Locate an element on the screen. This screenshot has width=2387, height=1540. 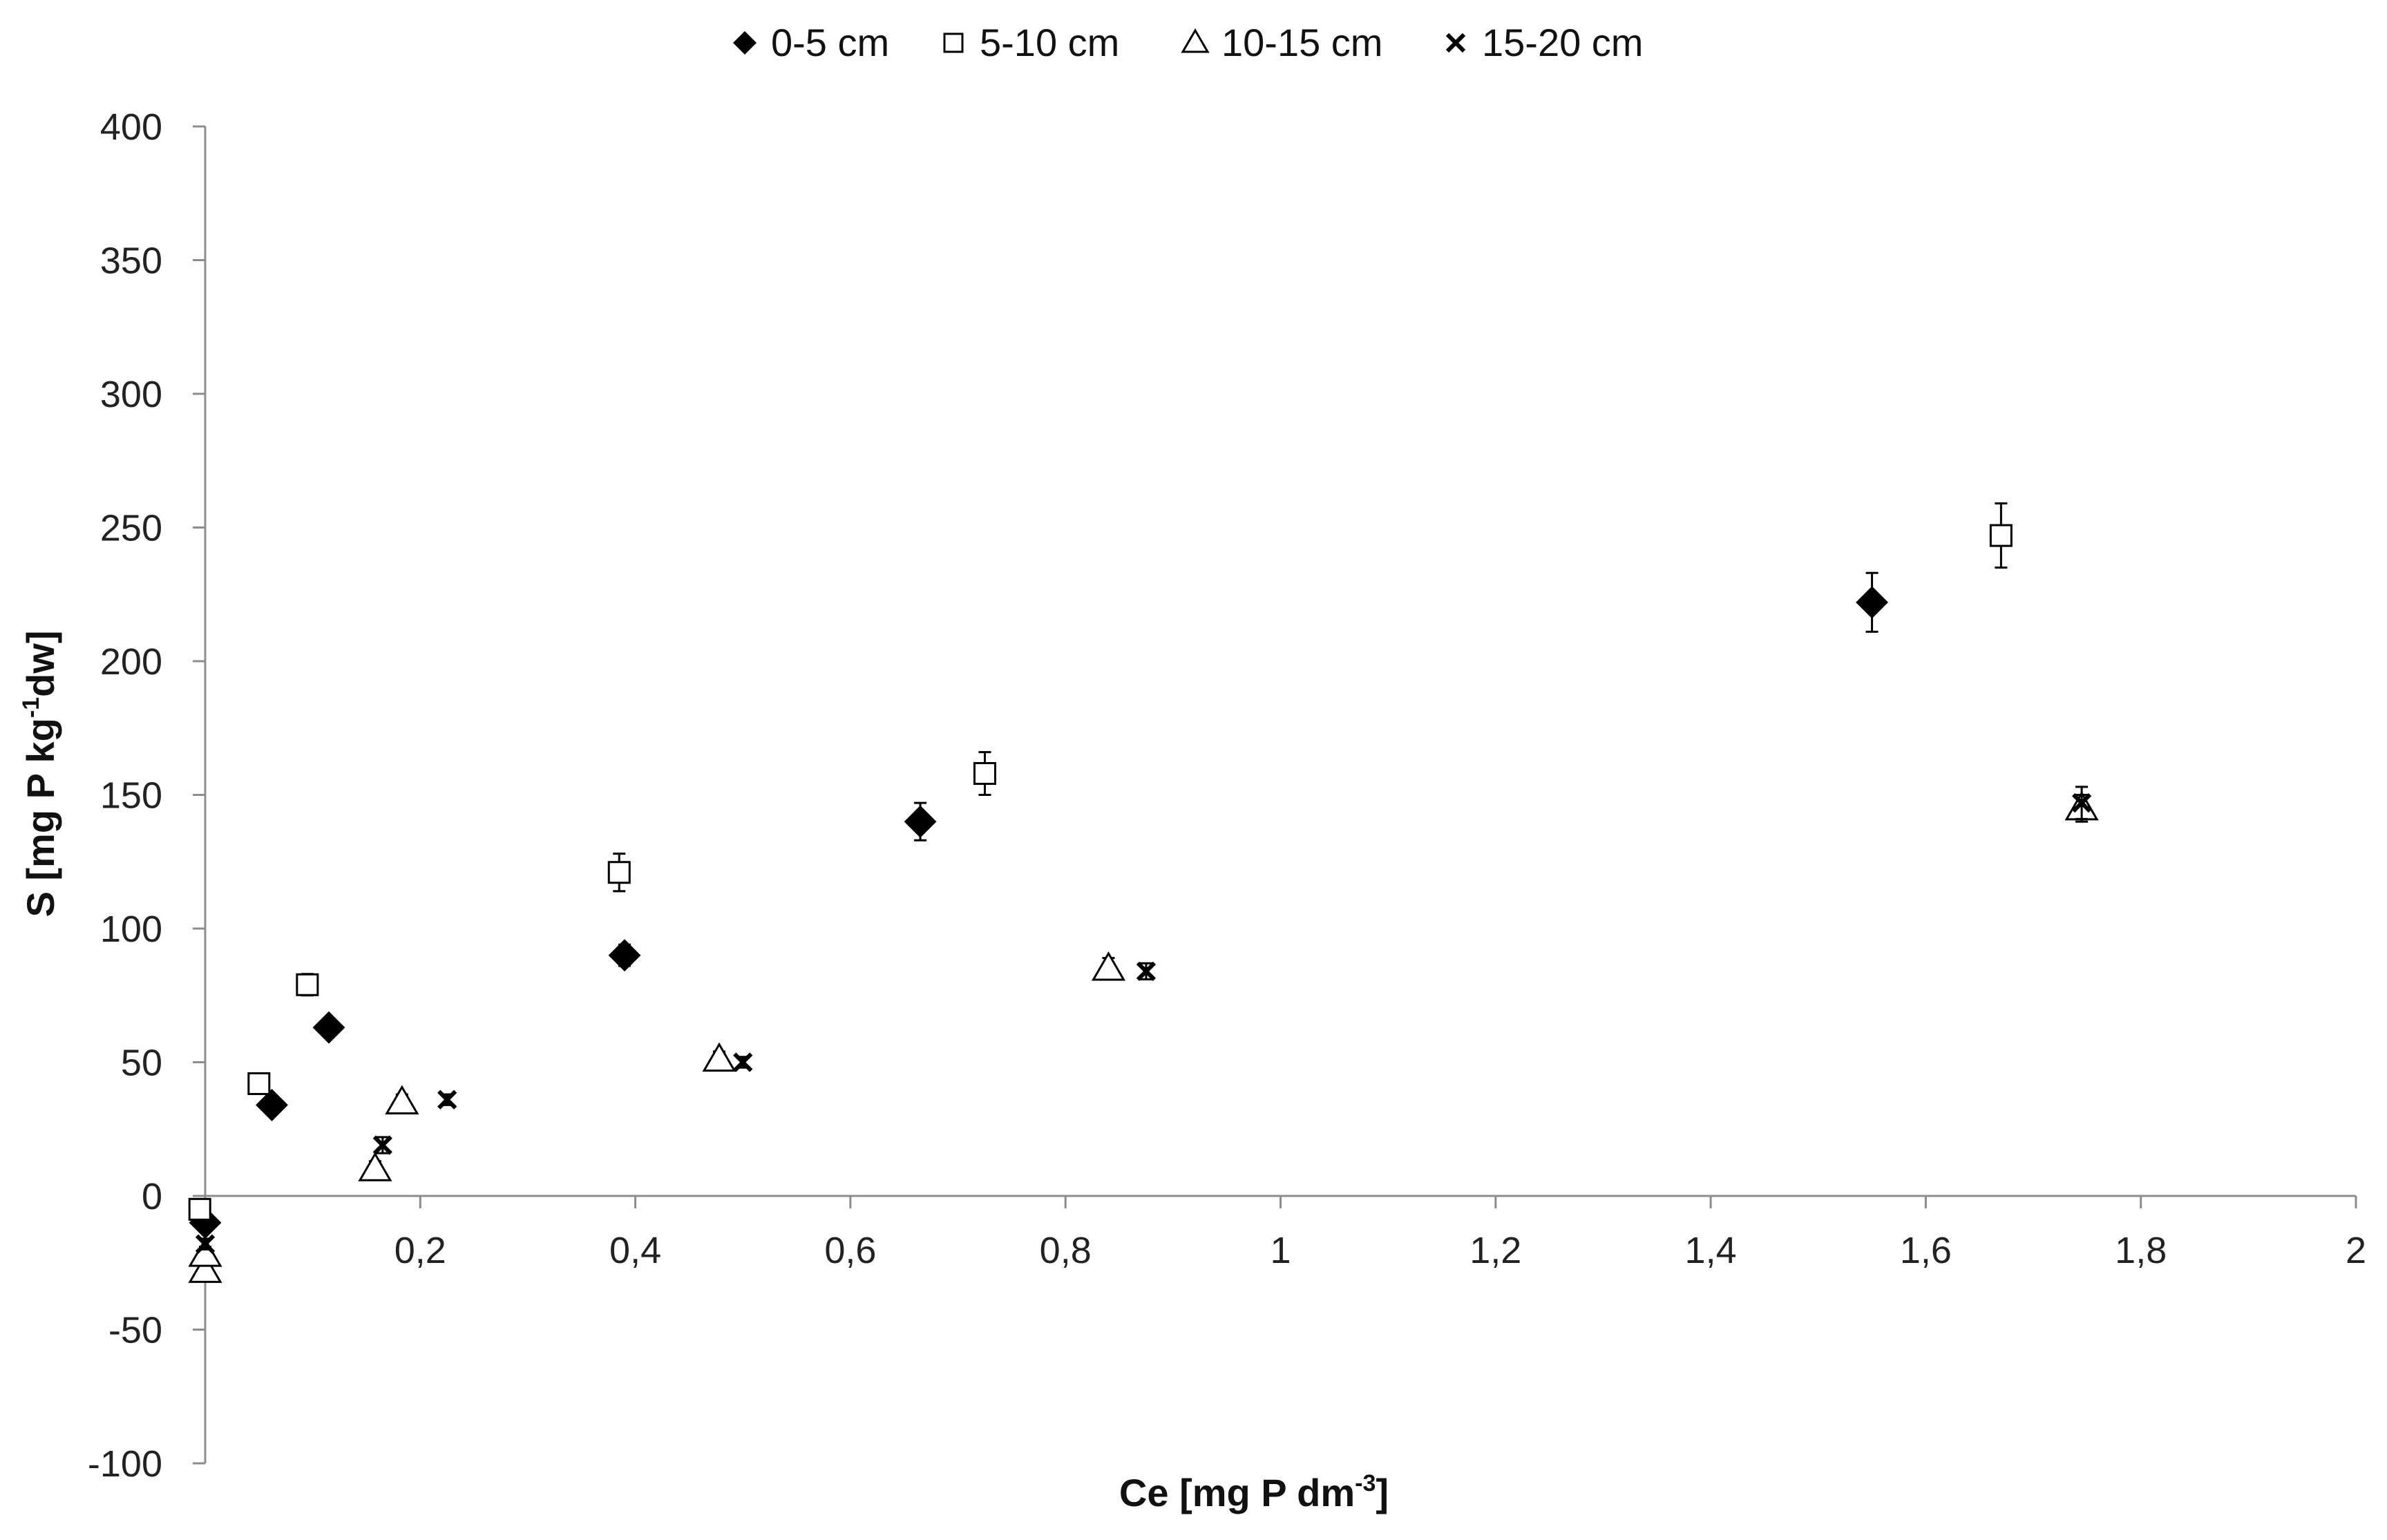
x-axis-title: Ce [mg P dm-3] is located at coordinates (1254, 1492).